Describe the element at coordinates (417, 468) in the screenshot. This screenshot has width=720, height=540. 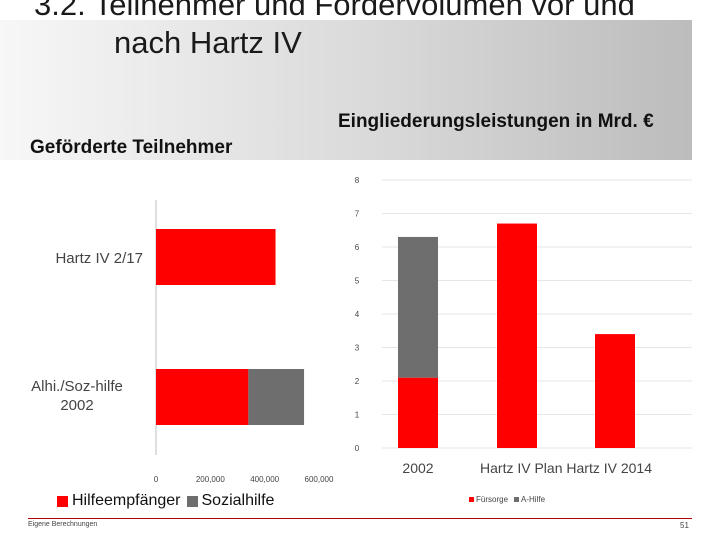
I see `category-label: 2002` at that location.